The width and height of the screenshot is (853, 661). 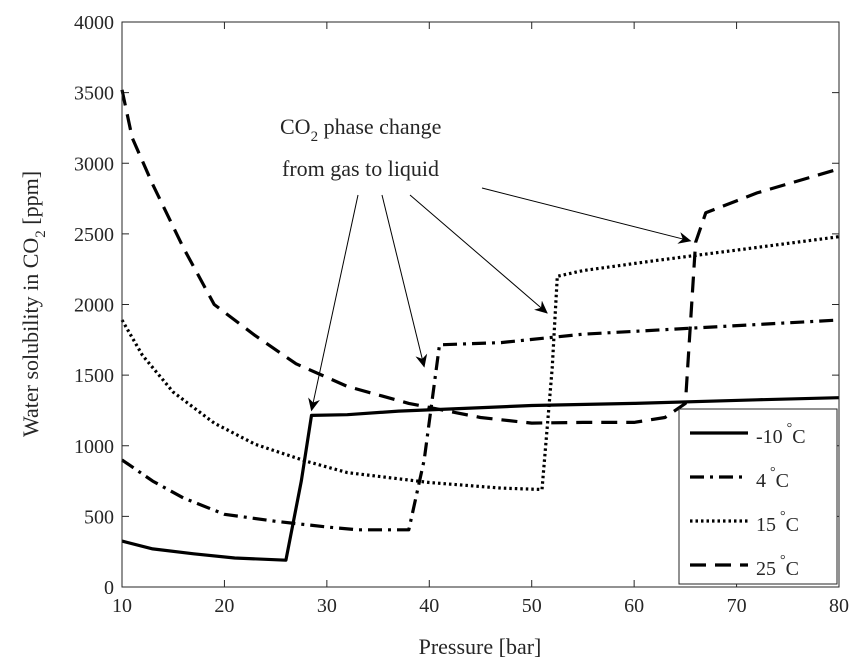 I want to click on annotation-line1: CO2 phase change, so click(x=360, y=129).